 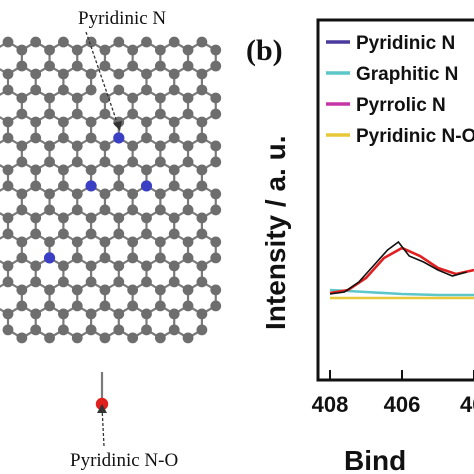 What do you see at coordinates (467, 404) in the screenshot?
I see `tick-label-404: 40` at bounding box center [467, 404].